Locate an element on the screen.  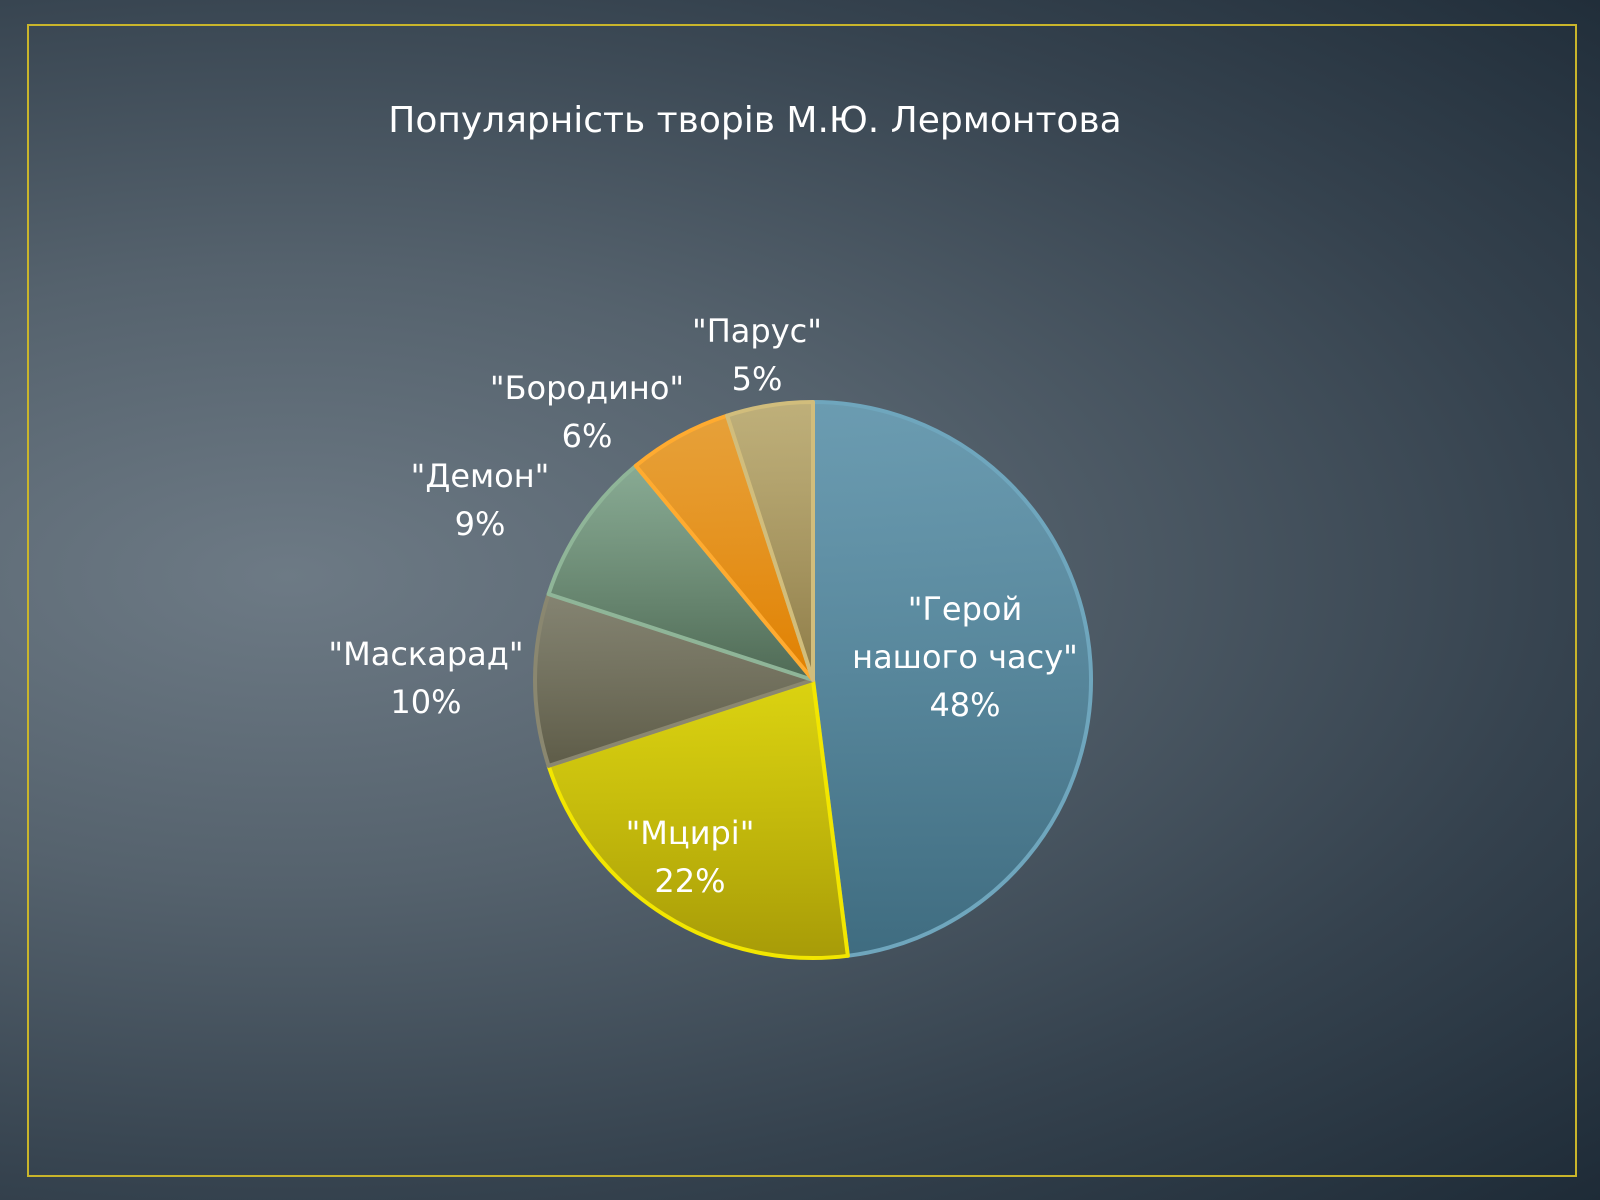
data-label-герой-нашого-часу: "Герой нашого часу" 48% is located at coordinates (965, 657).